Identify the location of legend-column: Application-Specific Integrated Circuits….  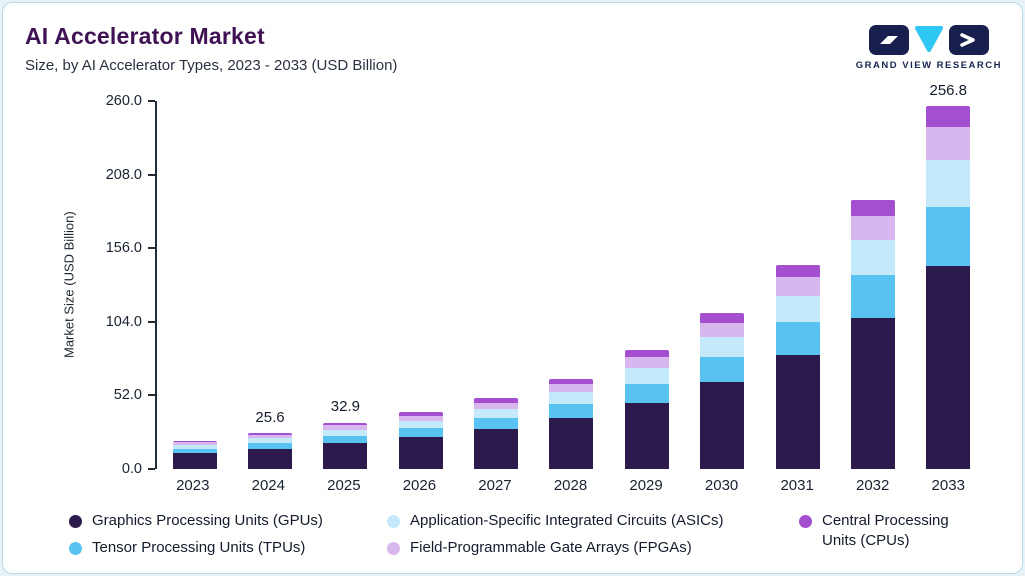
(593, 534).